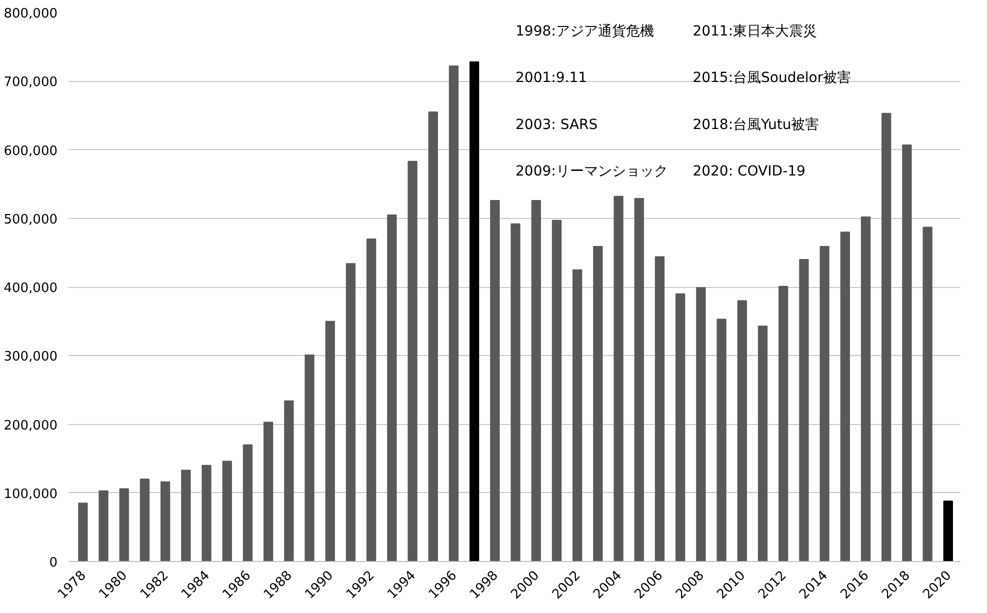  I want to click on y-tick-label: 500,000, so click(31, 220).